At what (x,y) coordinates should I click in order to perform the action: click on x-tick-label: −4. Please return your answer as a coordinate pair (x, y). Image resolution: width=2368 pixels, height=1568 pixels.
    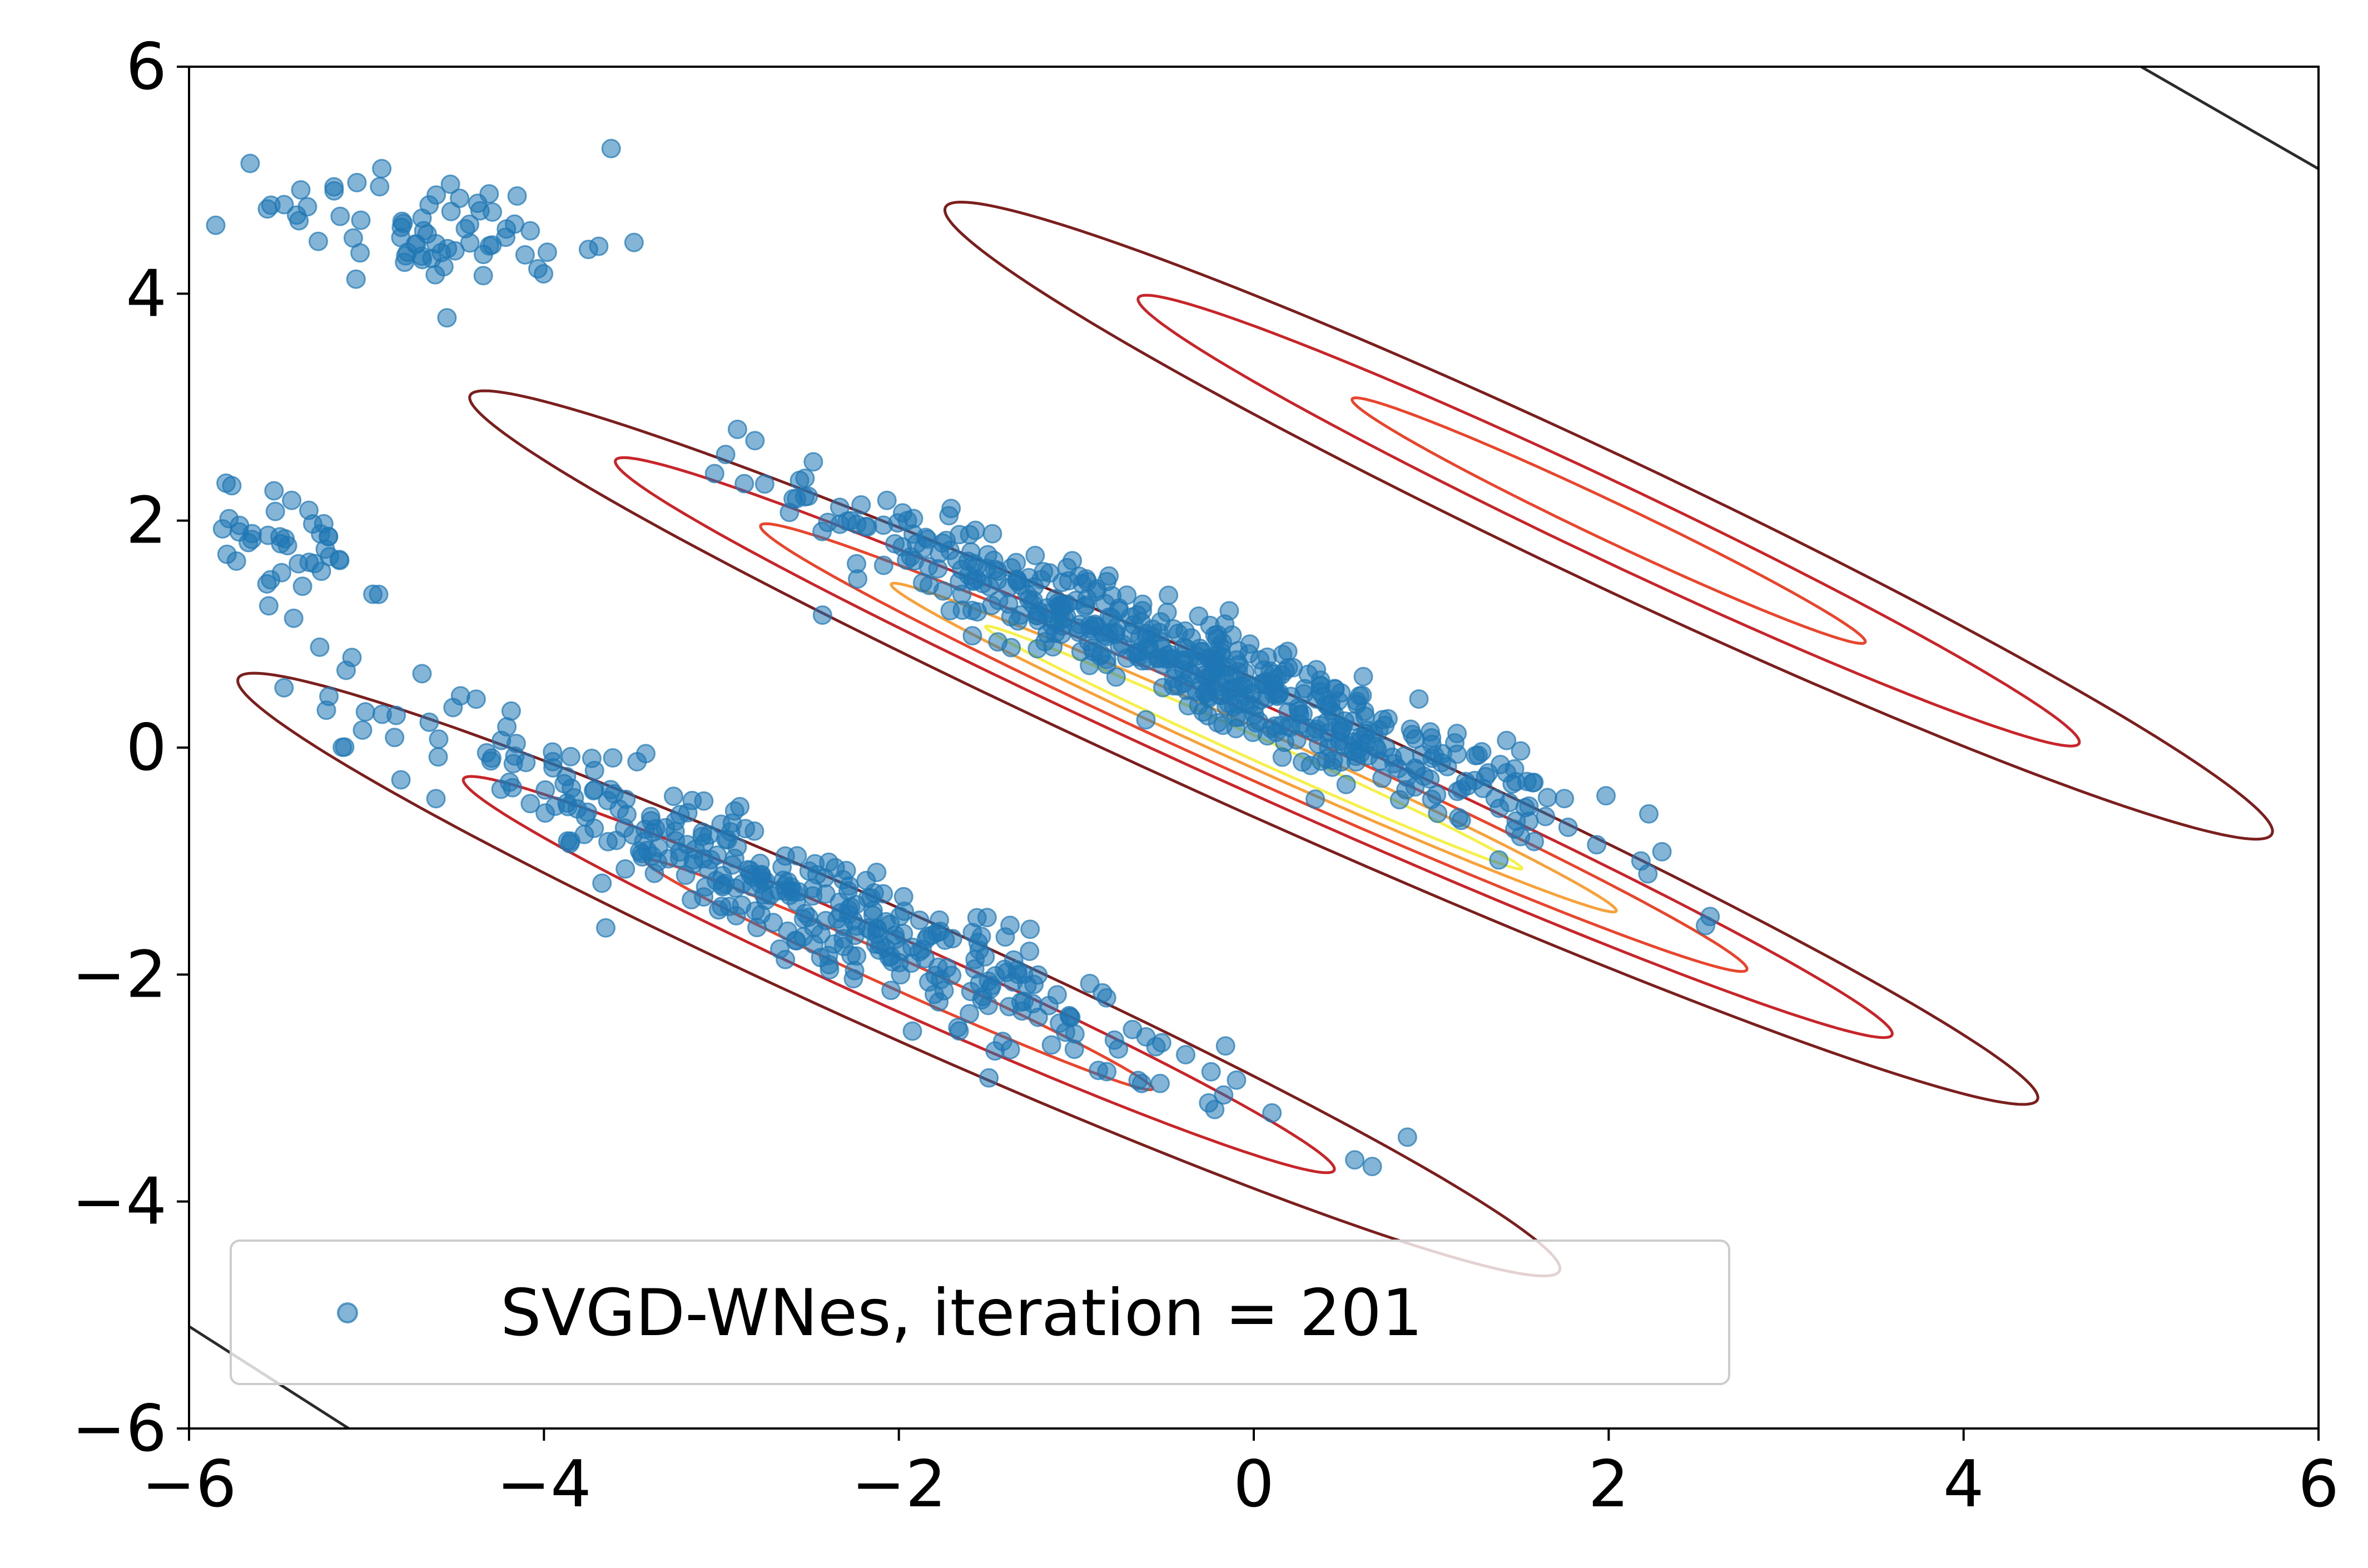
    Looking at the image, I should click on (544, 1484).